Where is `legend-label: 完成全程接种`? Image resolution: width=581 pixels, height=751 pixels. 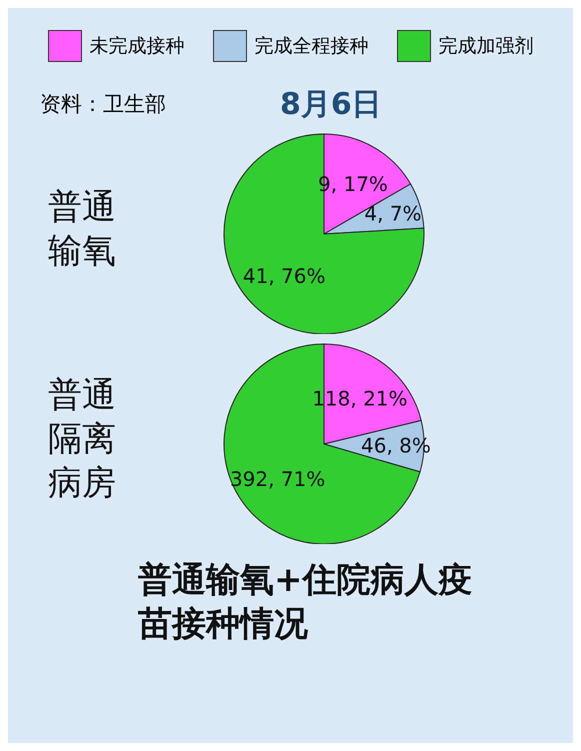 legend-label: 完成全程接种 is located at coordinates (311, 46).